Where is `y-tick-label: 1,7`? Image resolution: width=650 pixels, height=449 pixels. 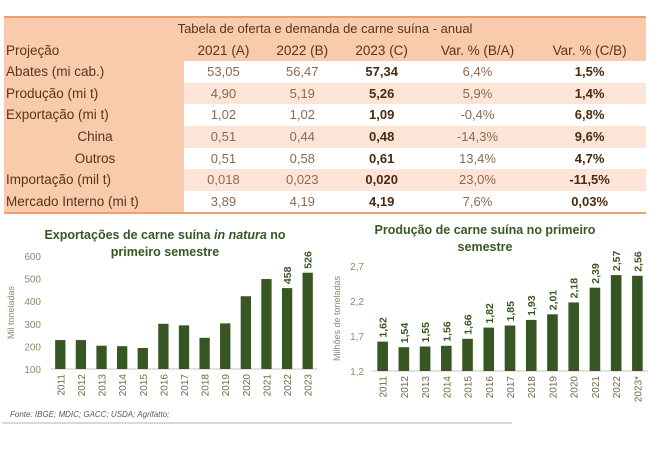
y-tick-label: 1,7 is located at coordinates (357, 337).